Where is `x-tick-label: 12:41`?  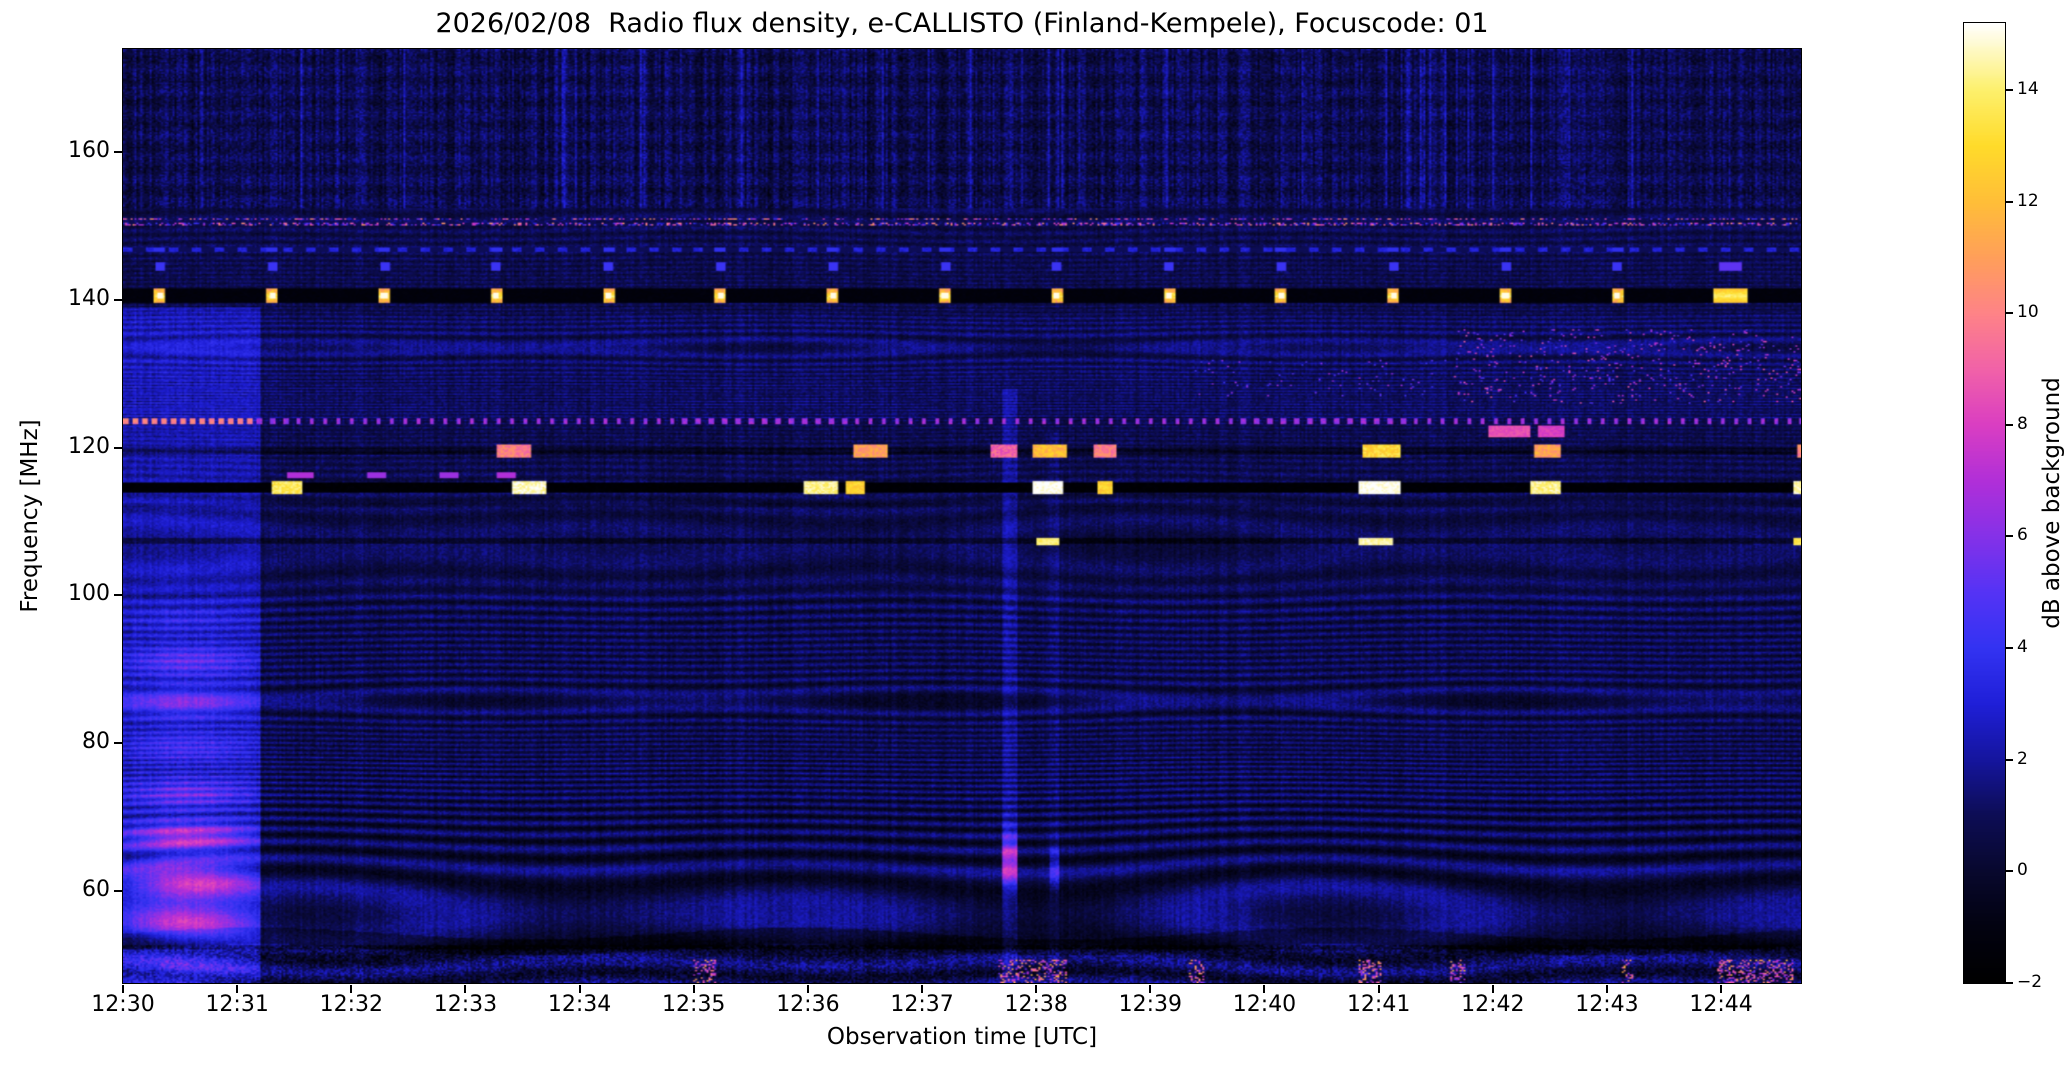 x-tick-label: 12:41 is located at coordinates (1378, 1004).